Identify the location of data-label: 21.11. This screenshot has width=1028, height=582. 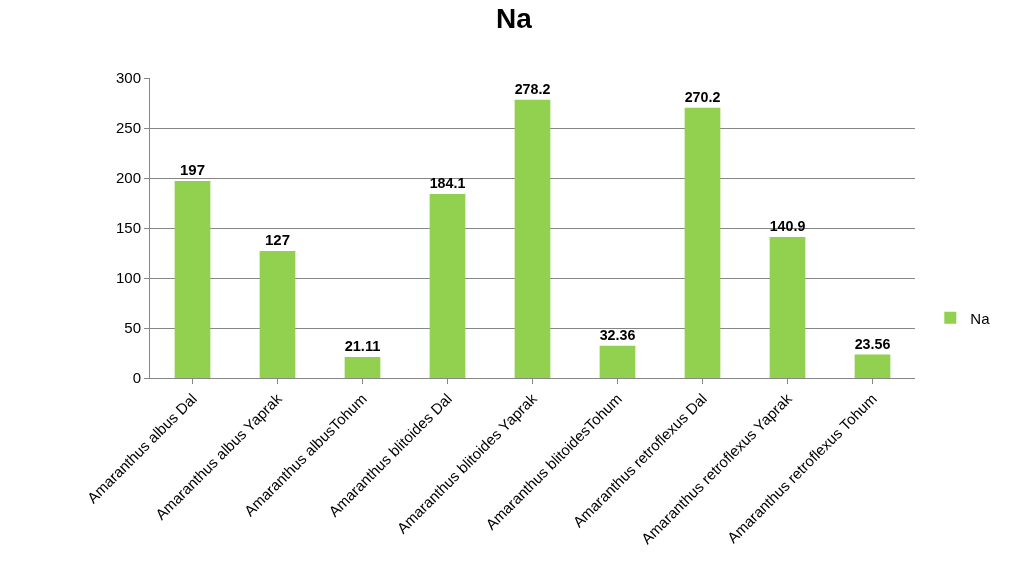
(362, 345).